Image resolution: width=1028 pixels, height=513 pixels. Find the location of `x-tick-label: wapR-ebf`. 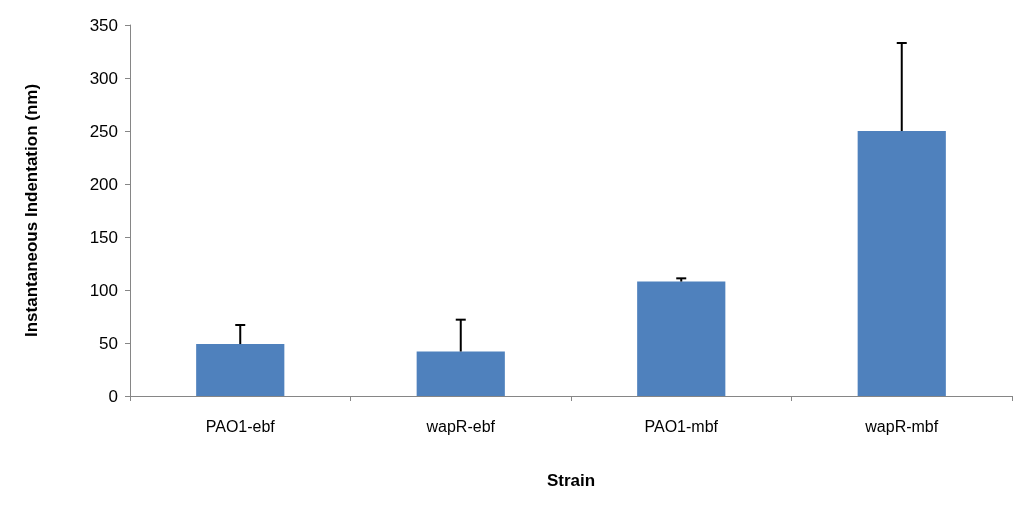

x-tick-label: wapR-ebf is located at coordinates (460, 426).